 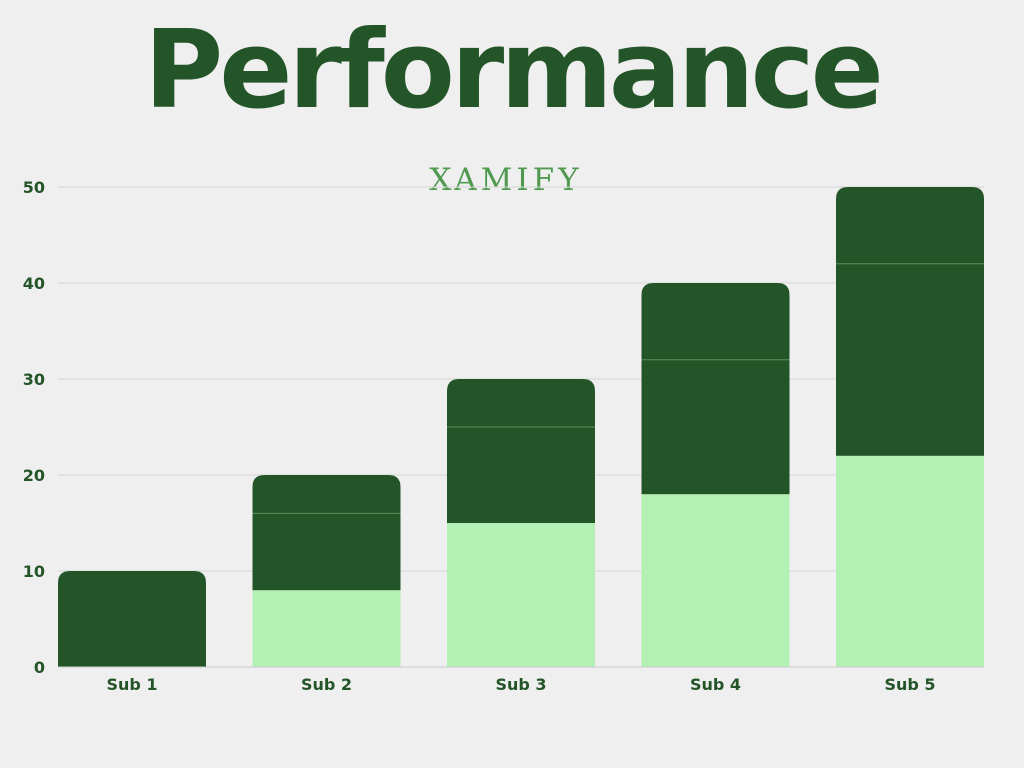 I want to click on y-tick-label: 40, so click(x=34, y=283).